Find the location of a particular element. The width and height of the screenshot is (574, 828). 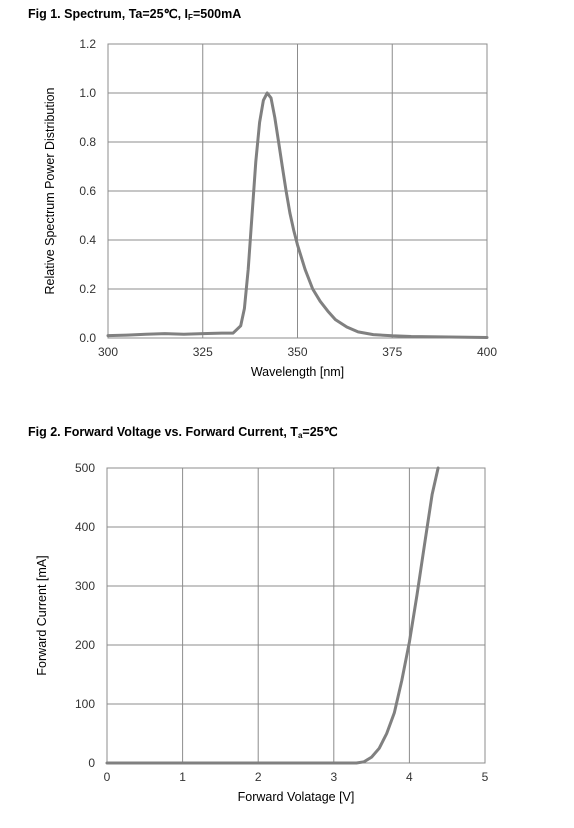

spectrum-ytick-label: 1.0 is located at coordinates (87, 93).